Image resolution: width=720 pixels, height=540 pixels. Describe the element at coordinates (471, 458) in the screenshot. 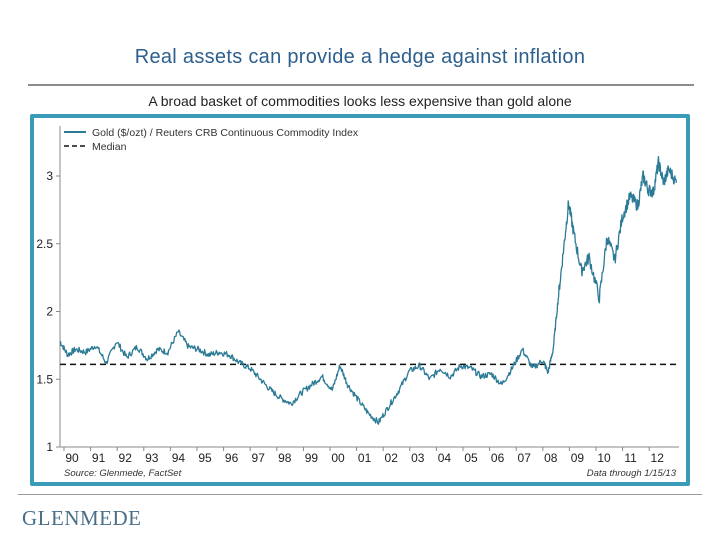

I see `x-tick-label: 05` at that location.